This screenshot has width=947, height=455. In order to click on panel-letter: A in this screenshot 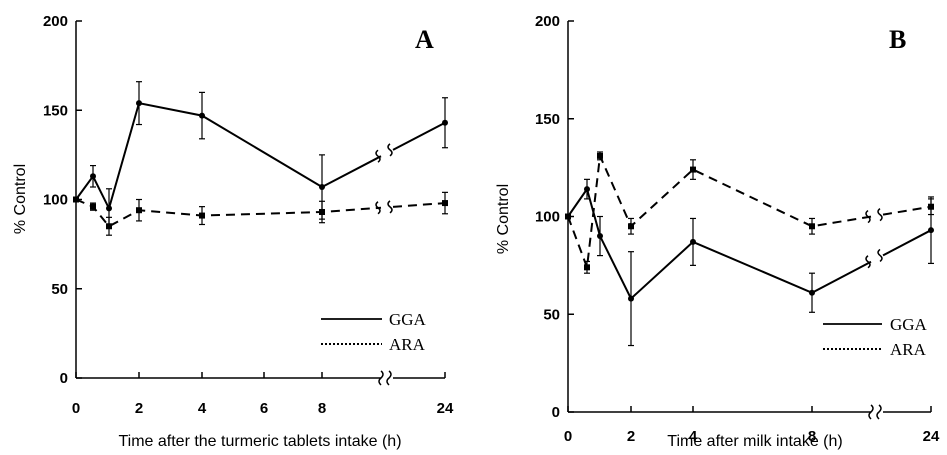, I will do `click(424, 39)`.